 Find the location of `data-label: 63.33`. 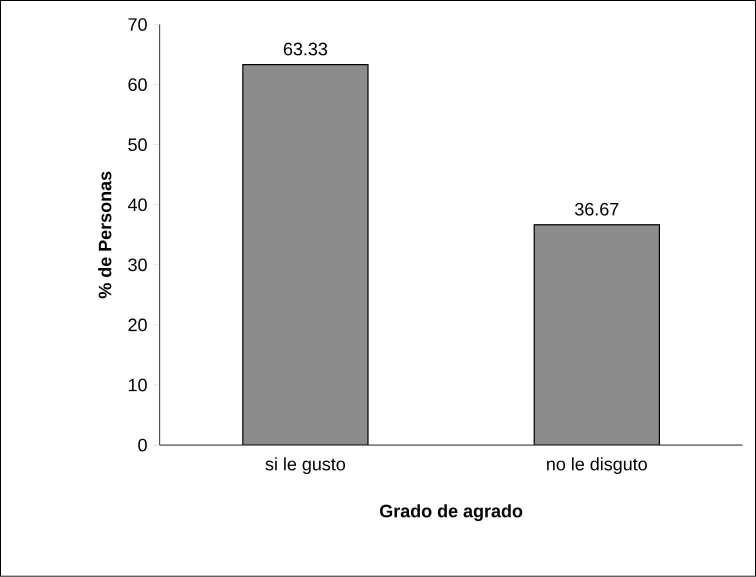

data-label: 63.33 is located at coordinates (306, 49).